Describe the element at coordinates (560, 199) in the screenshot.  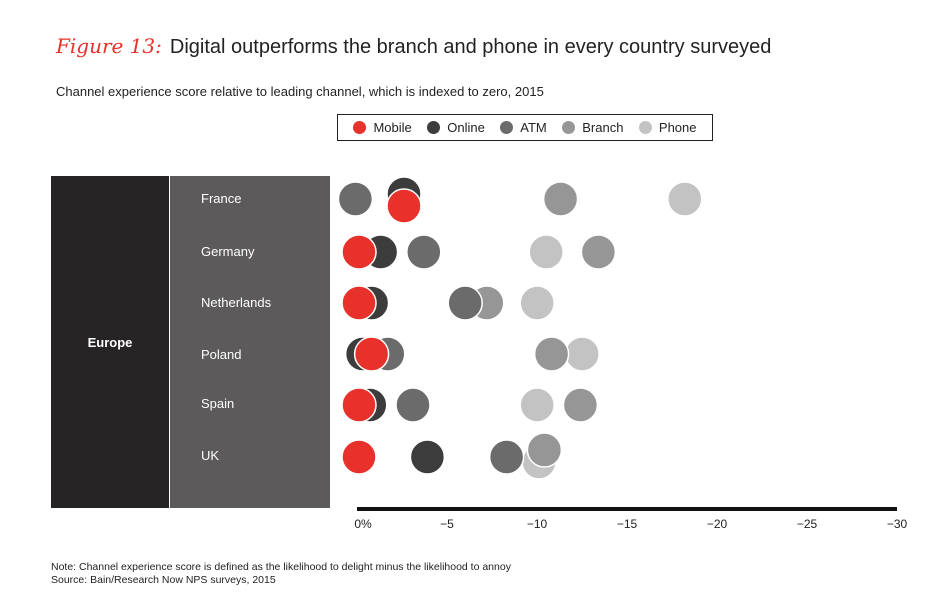
I see `data-point-branch-france` at that location.